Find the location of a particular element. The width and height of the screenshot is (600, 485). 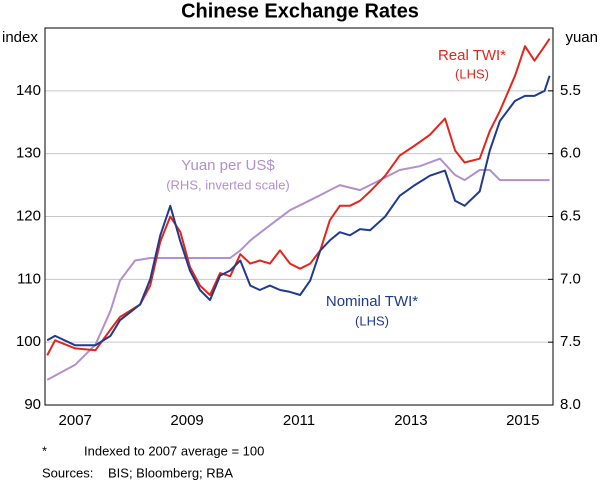

y2-tick-label: 7.5 is located at coordinates (570, 341).